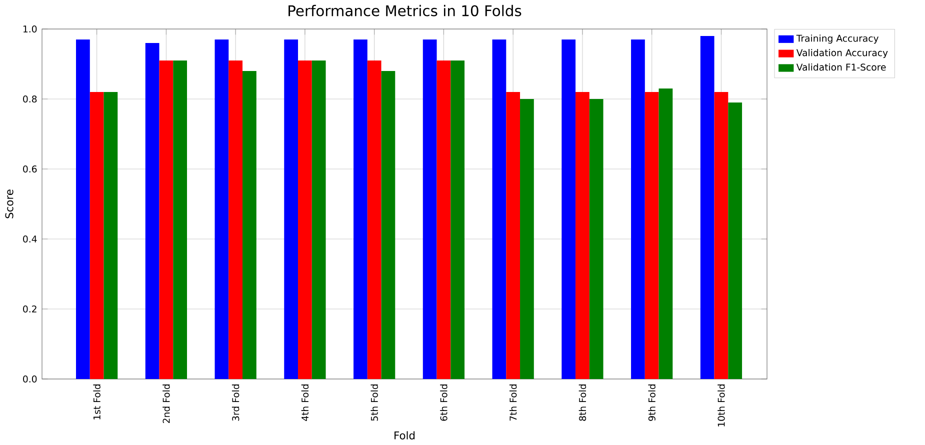  What do you see at coordinates (30, 239) in the screenshot?
I see `y-tick-label: 0.4` at bounding box center [30, 239].